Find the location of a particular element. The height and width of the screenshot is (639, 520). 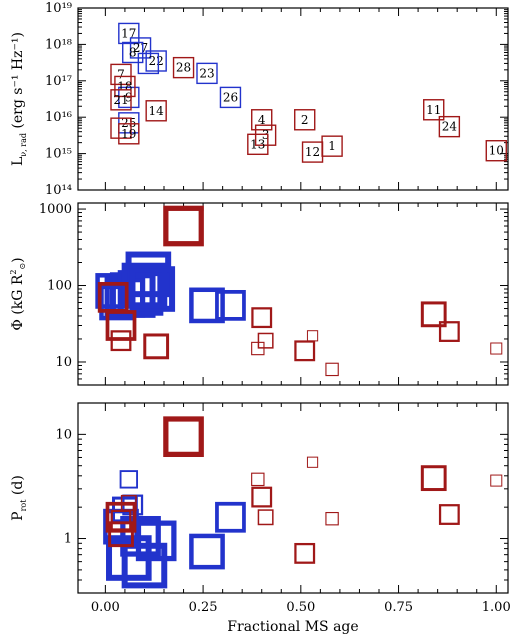

data-point-label: 10 is located at coordinates (496, 151).